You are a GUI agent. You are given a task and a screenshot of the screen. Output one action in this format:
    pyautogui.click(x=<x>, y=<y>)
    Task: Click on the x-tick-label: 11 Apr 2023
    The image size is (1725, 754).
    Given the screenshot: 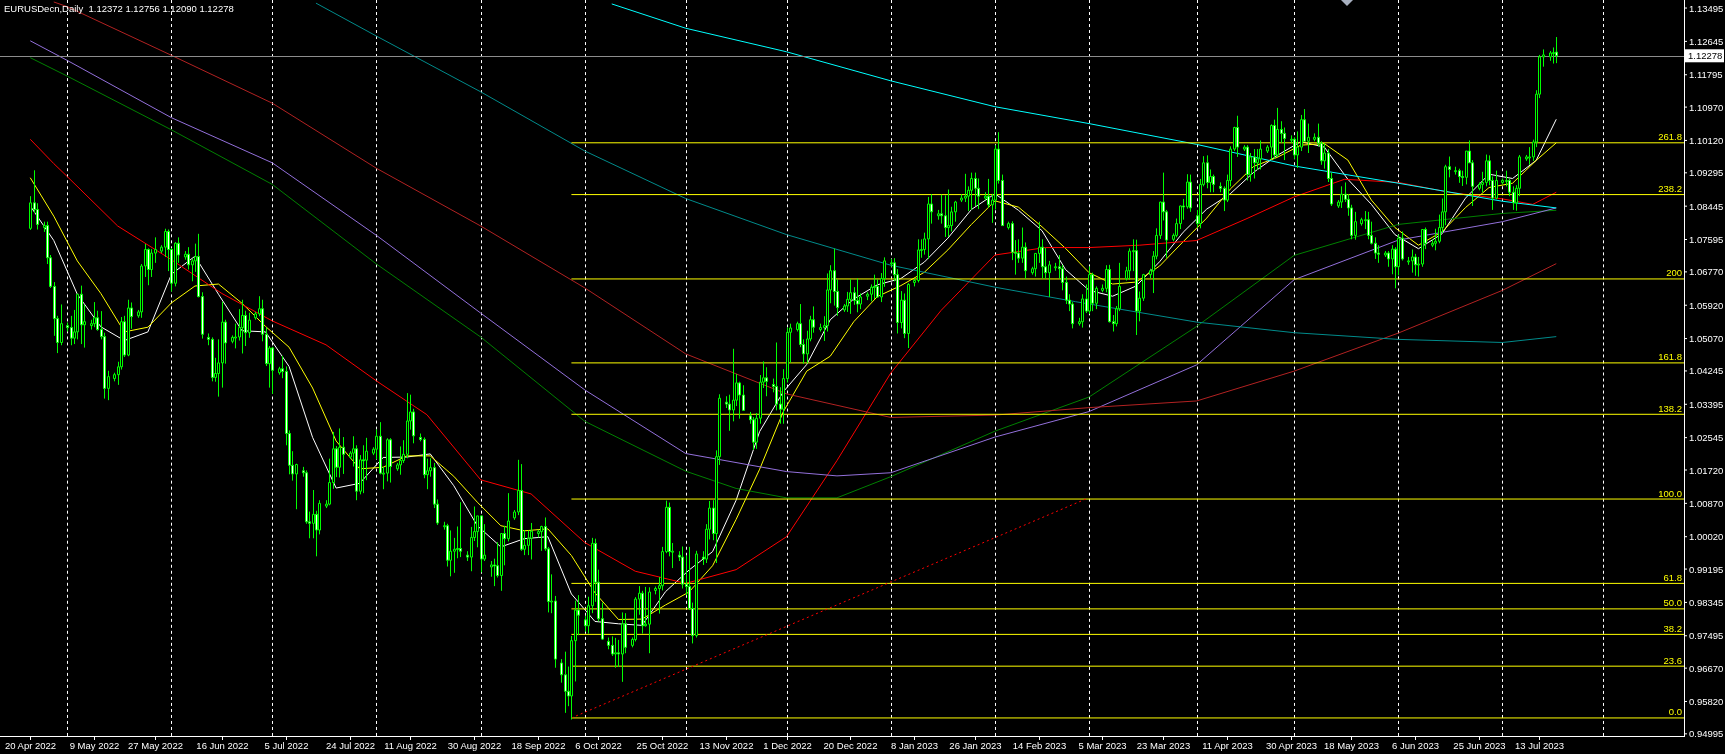 What is the action you would take?
    pyautogui.click(x=1227, y=745)
    